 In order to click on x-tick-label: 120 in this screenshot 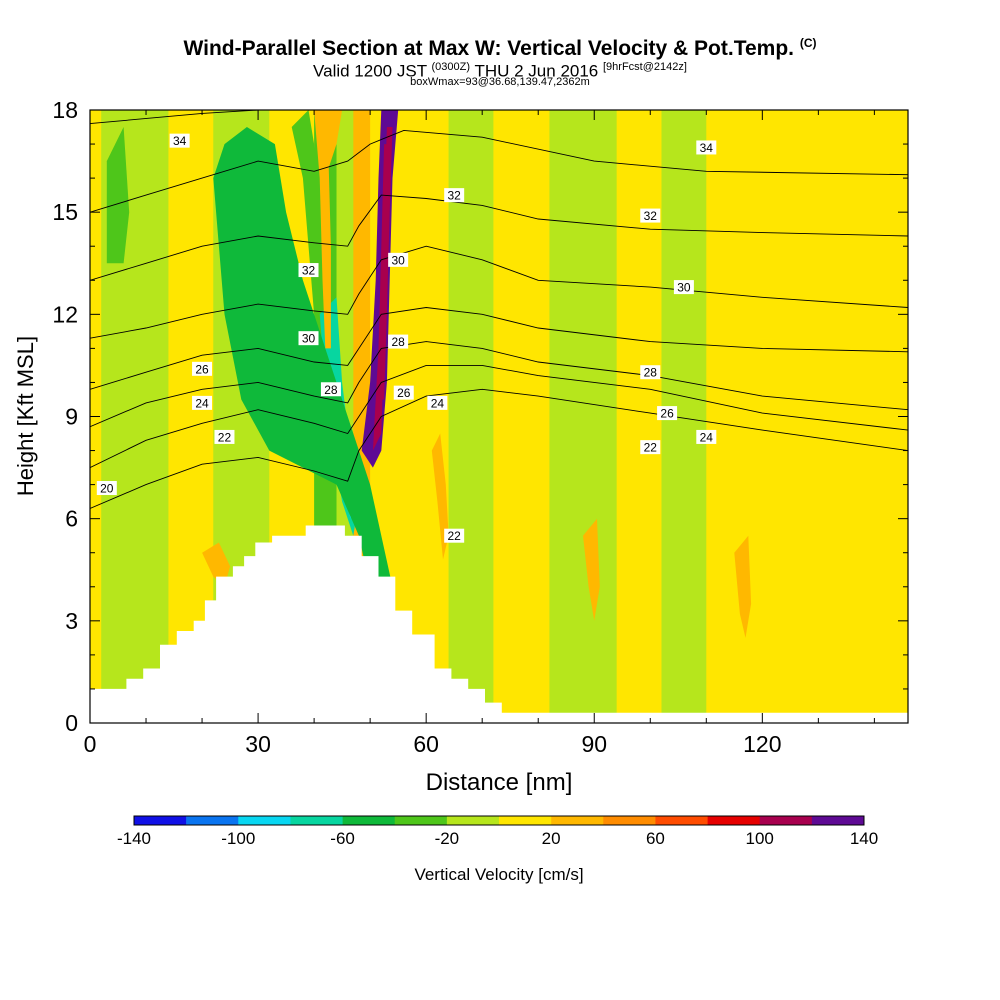, I will do `click(762, 744)`.